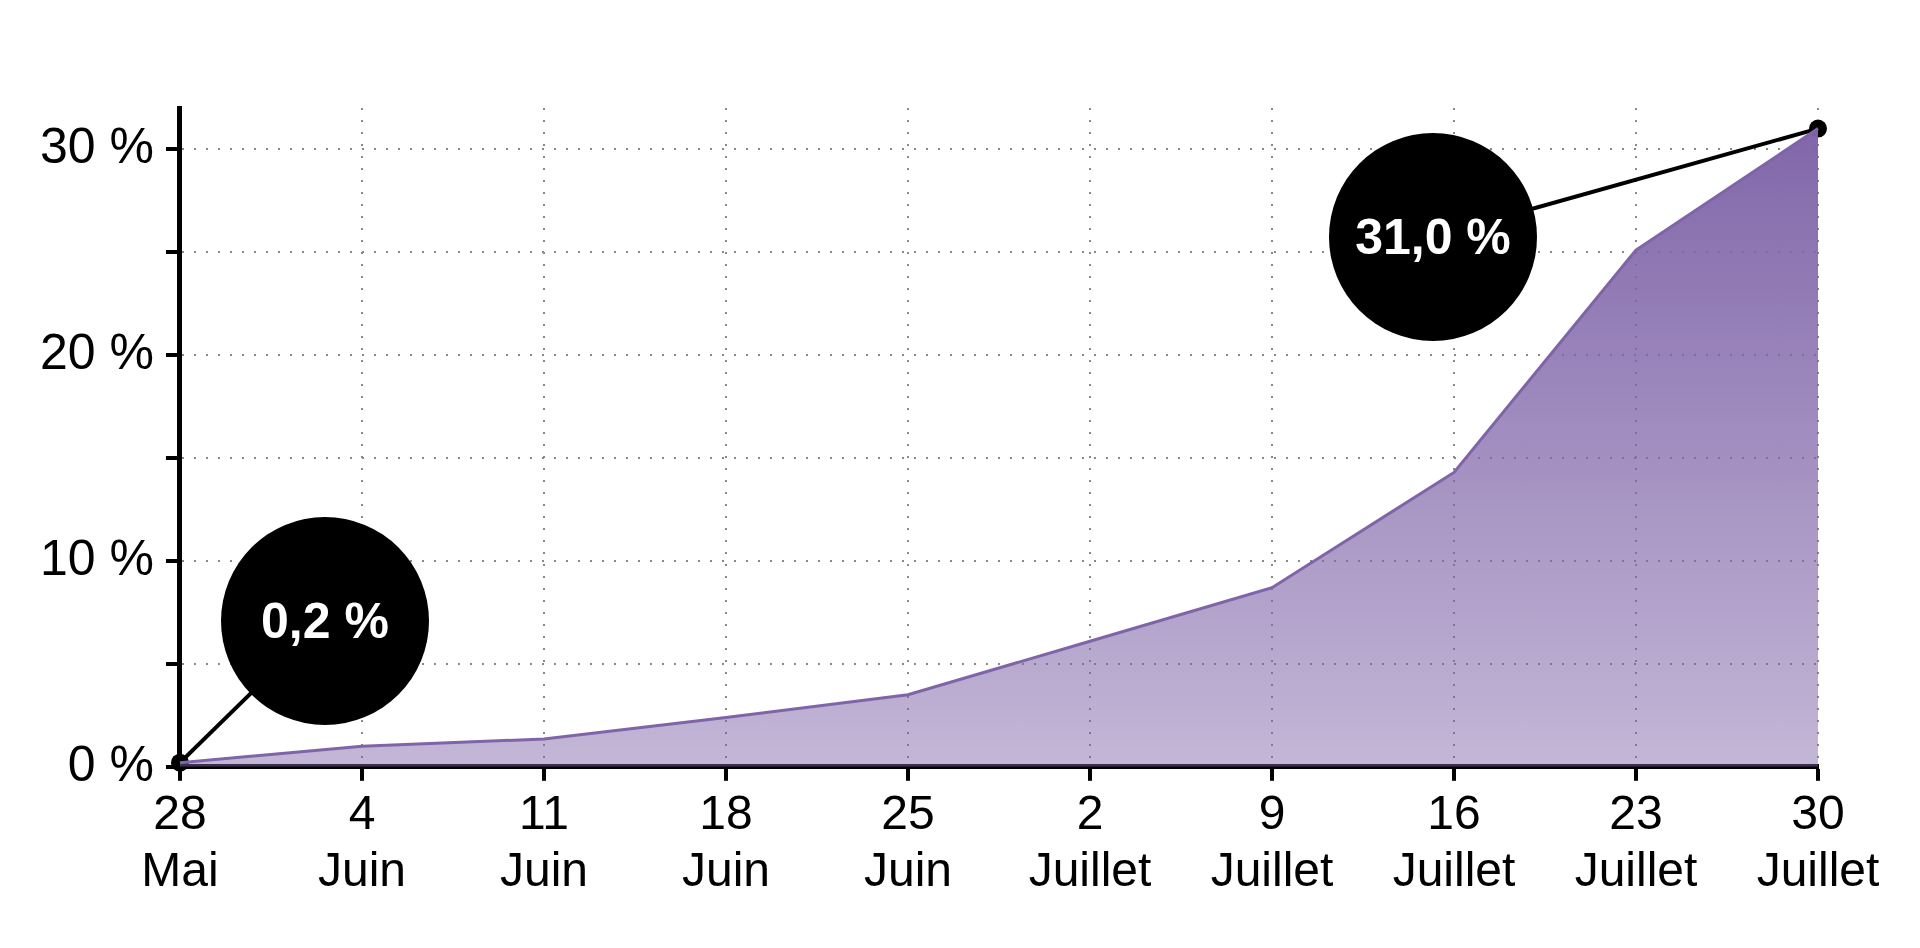  What do you see at coordinates (97, 557) in the screenshot?
I see `y-tick-label: 10 %` at bounding box center [97, 557].